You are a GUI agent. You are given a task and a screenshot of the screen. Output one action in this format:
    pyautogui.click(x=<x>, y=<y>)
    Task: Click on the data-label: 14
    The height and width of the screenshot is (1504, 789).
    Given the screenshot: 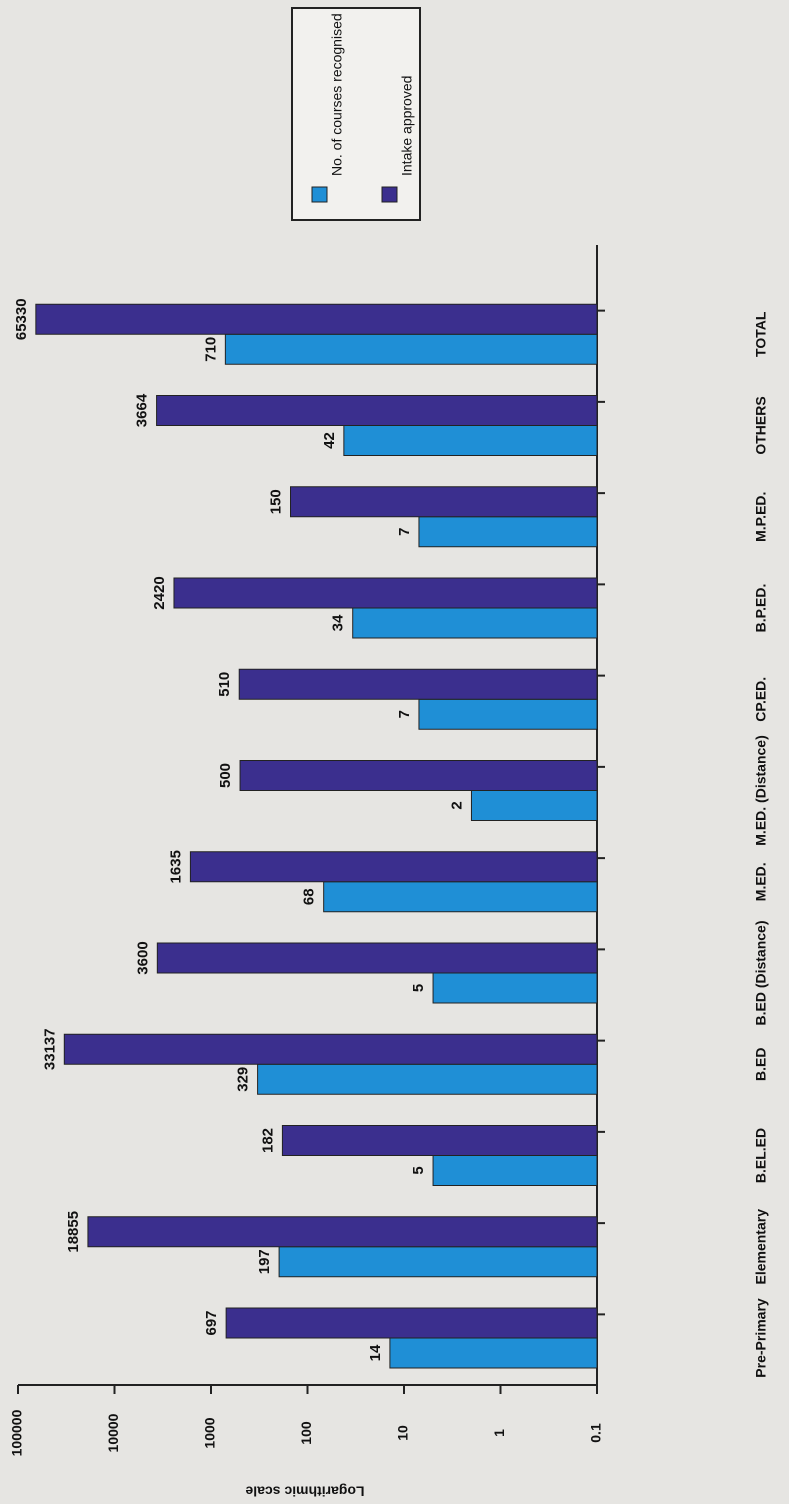 What is the action you would take?
    pyautogui.click(x=375, y=1352)
    